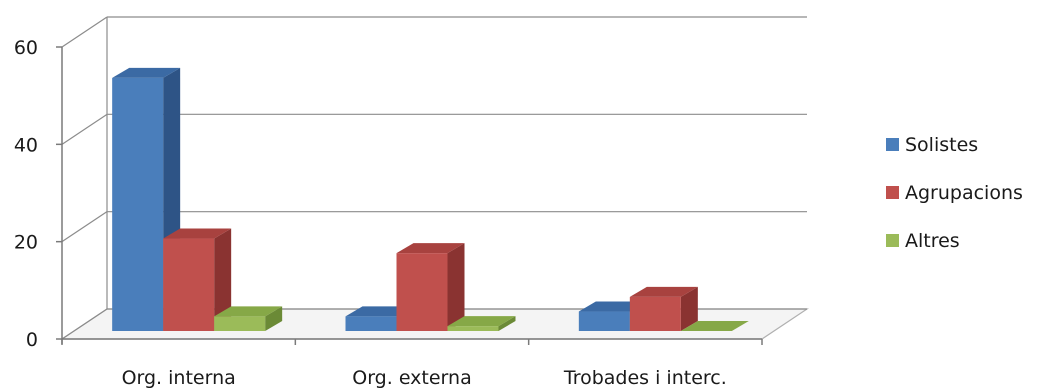 The width and height of the screenshot is (1043, 389). I want to click on x-tick-label: Org. interna, so click(179, 378).